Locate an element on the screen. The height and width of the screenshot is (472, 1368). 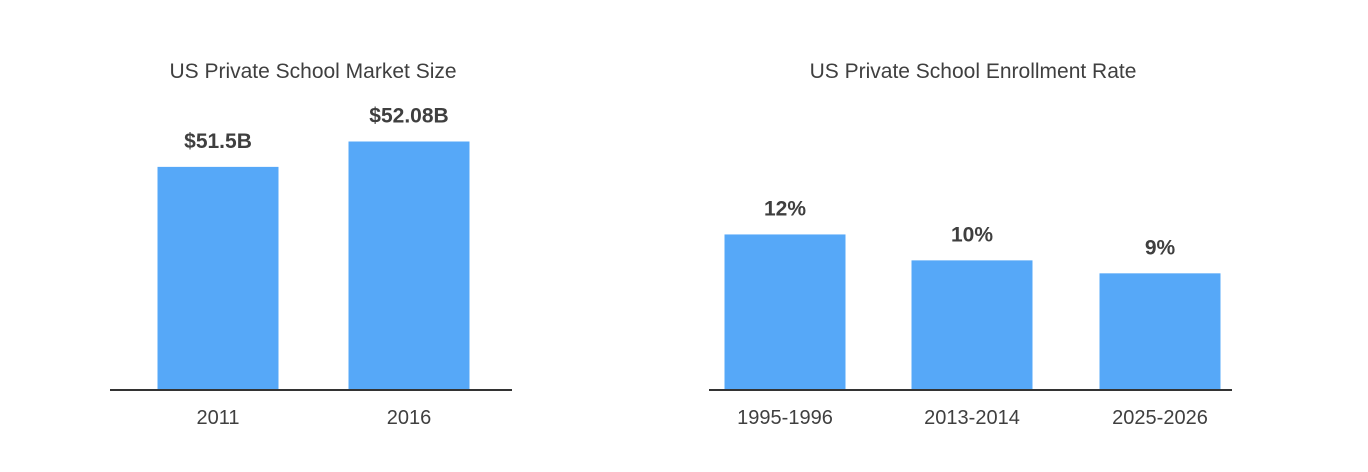
x-tick-label: 2011 is located at coordinates (217, 418).